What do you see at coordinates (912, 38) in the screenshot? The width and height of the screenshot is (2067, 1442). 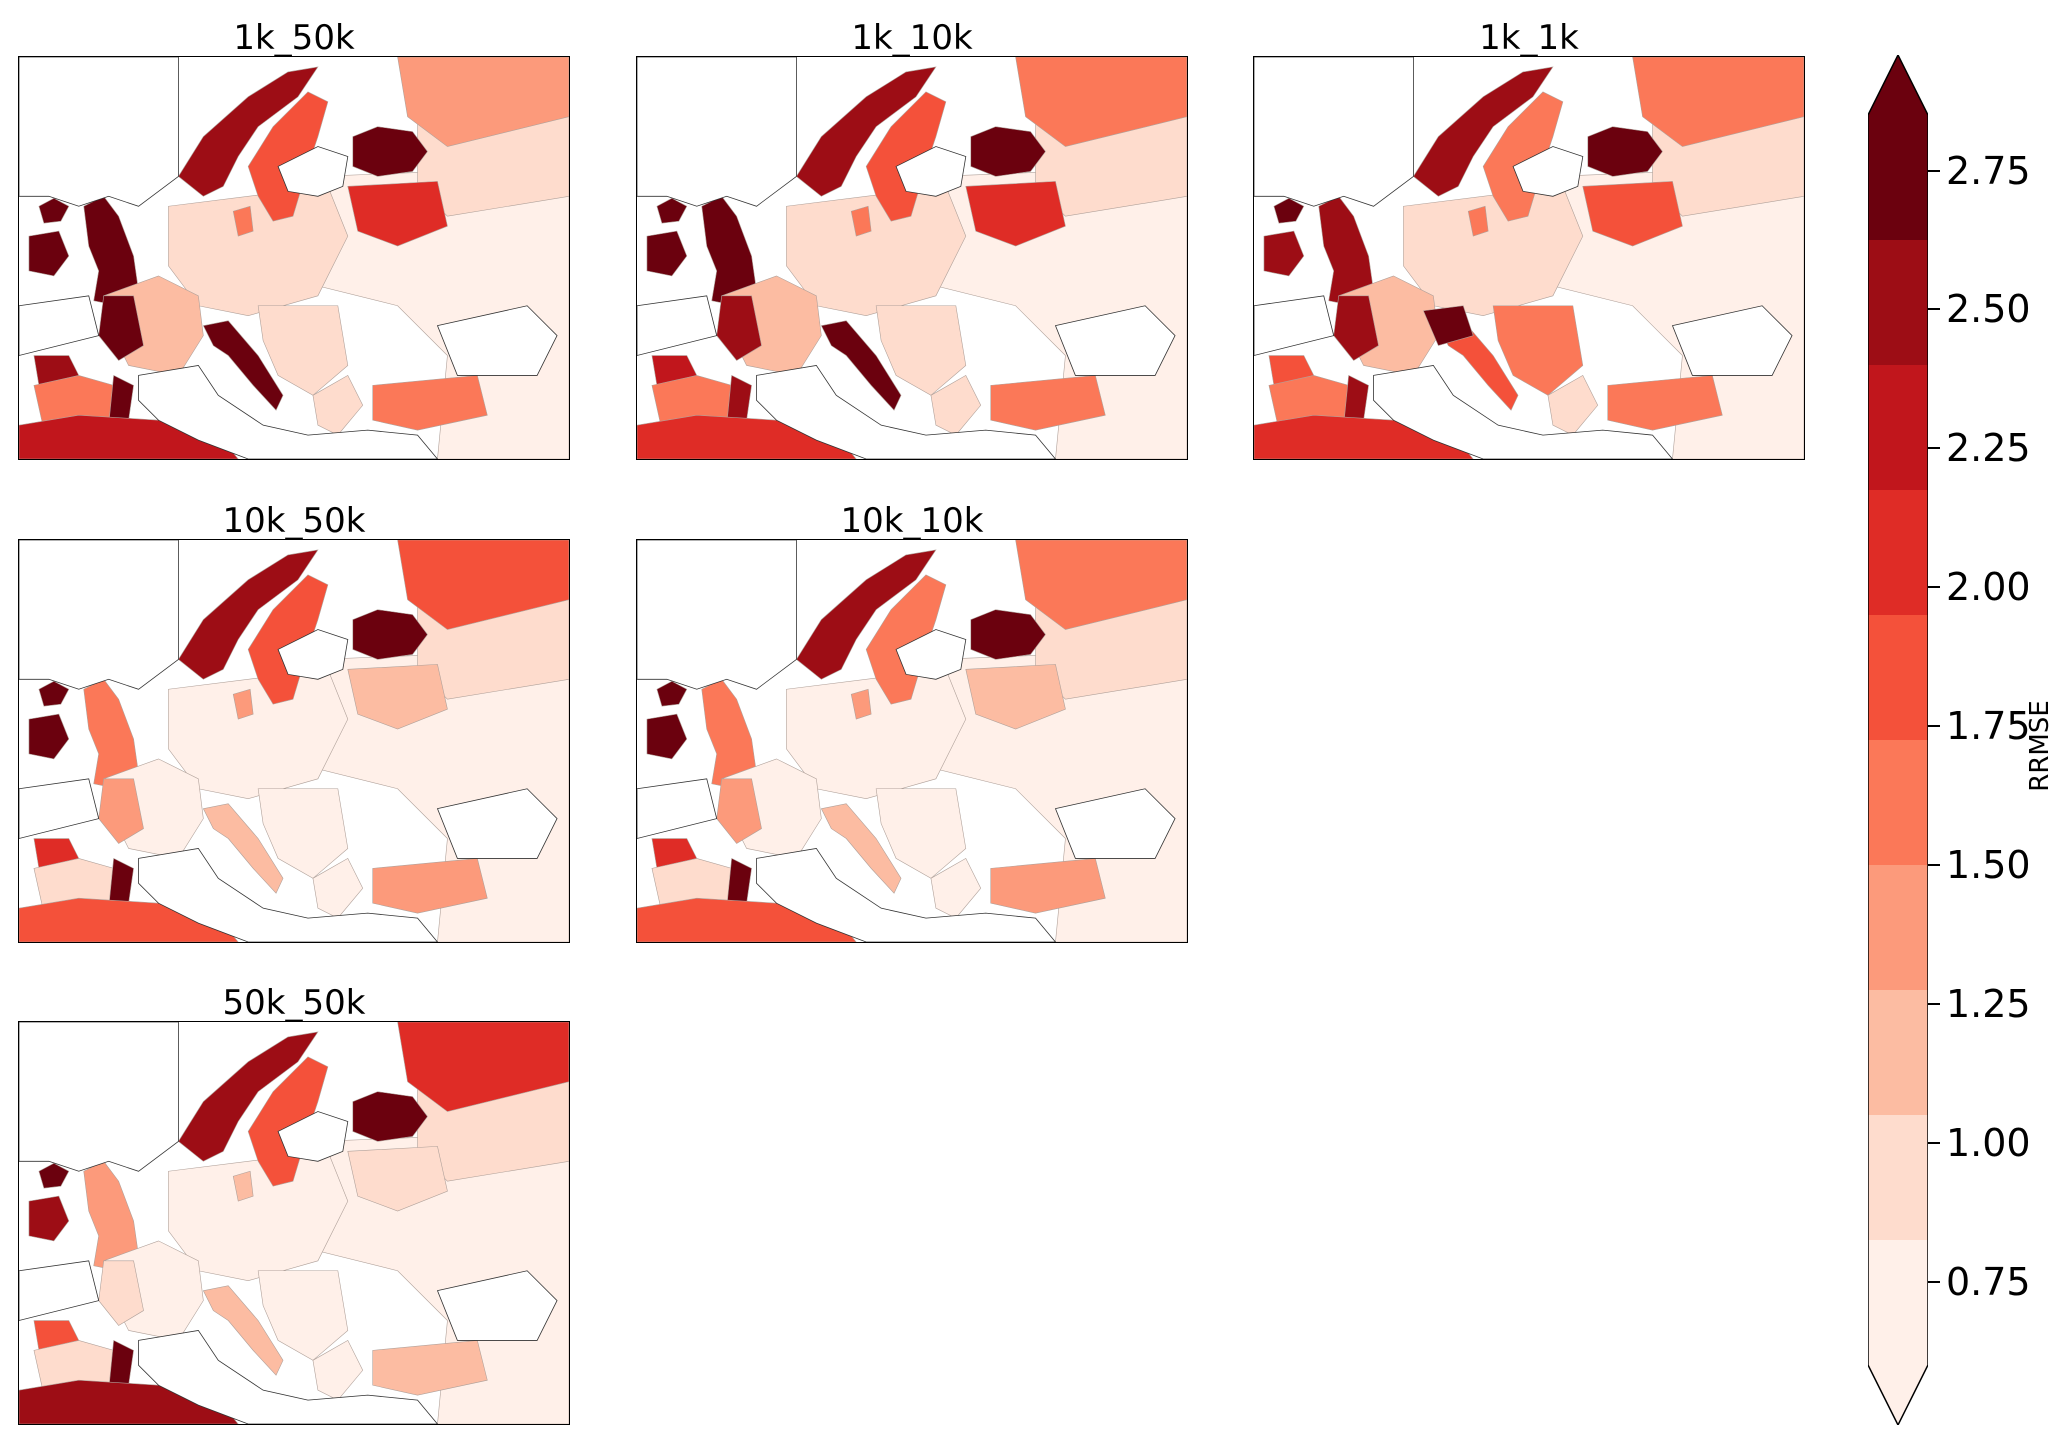 I see `panel-title: 1k_10k` at bounding box center [912, 38].